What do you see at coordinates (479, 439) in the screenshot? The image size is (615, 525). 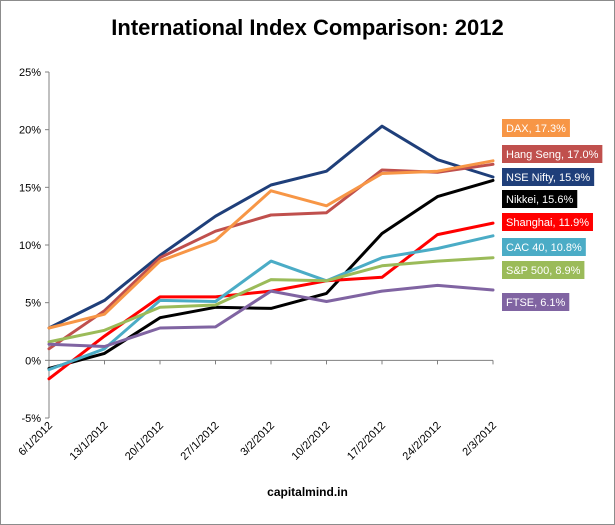 I see `x-tick-label: 2/3/2012` at bounding box center [479, 439].